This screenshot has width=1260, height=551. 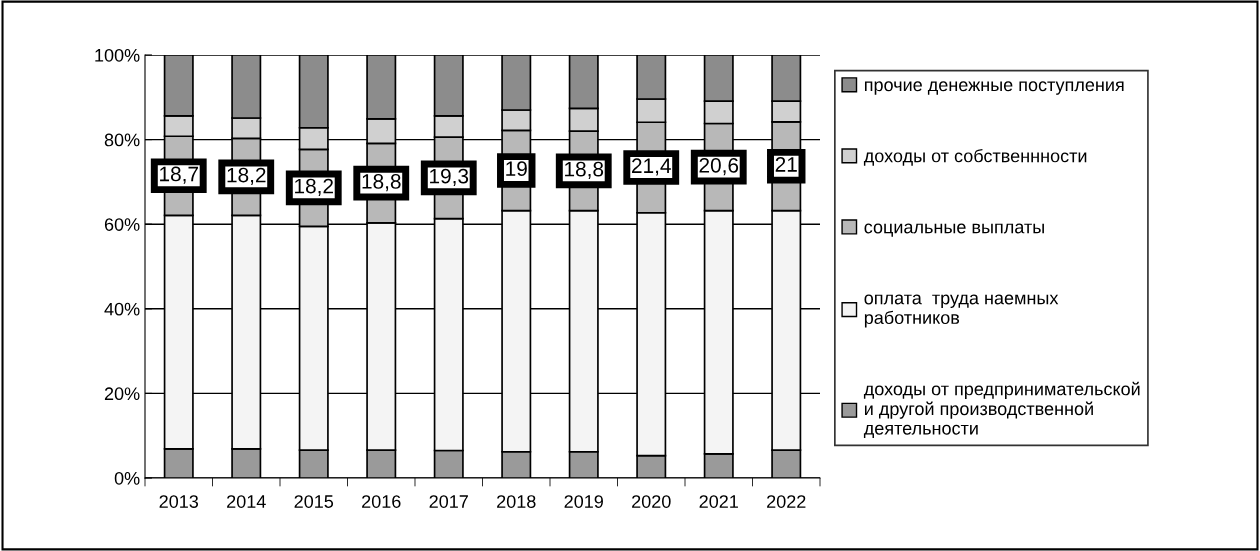 I want to click on y-tick-label: 80%, so click(x=122, y=140).